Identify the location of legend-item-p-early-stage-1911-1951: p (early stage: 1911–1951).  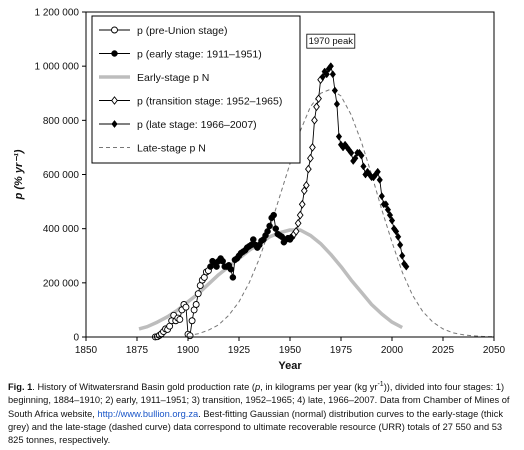
(180, 55).